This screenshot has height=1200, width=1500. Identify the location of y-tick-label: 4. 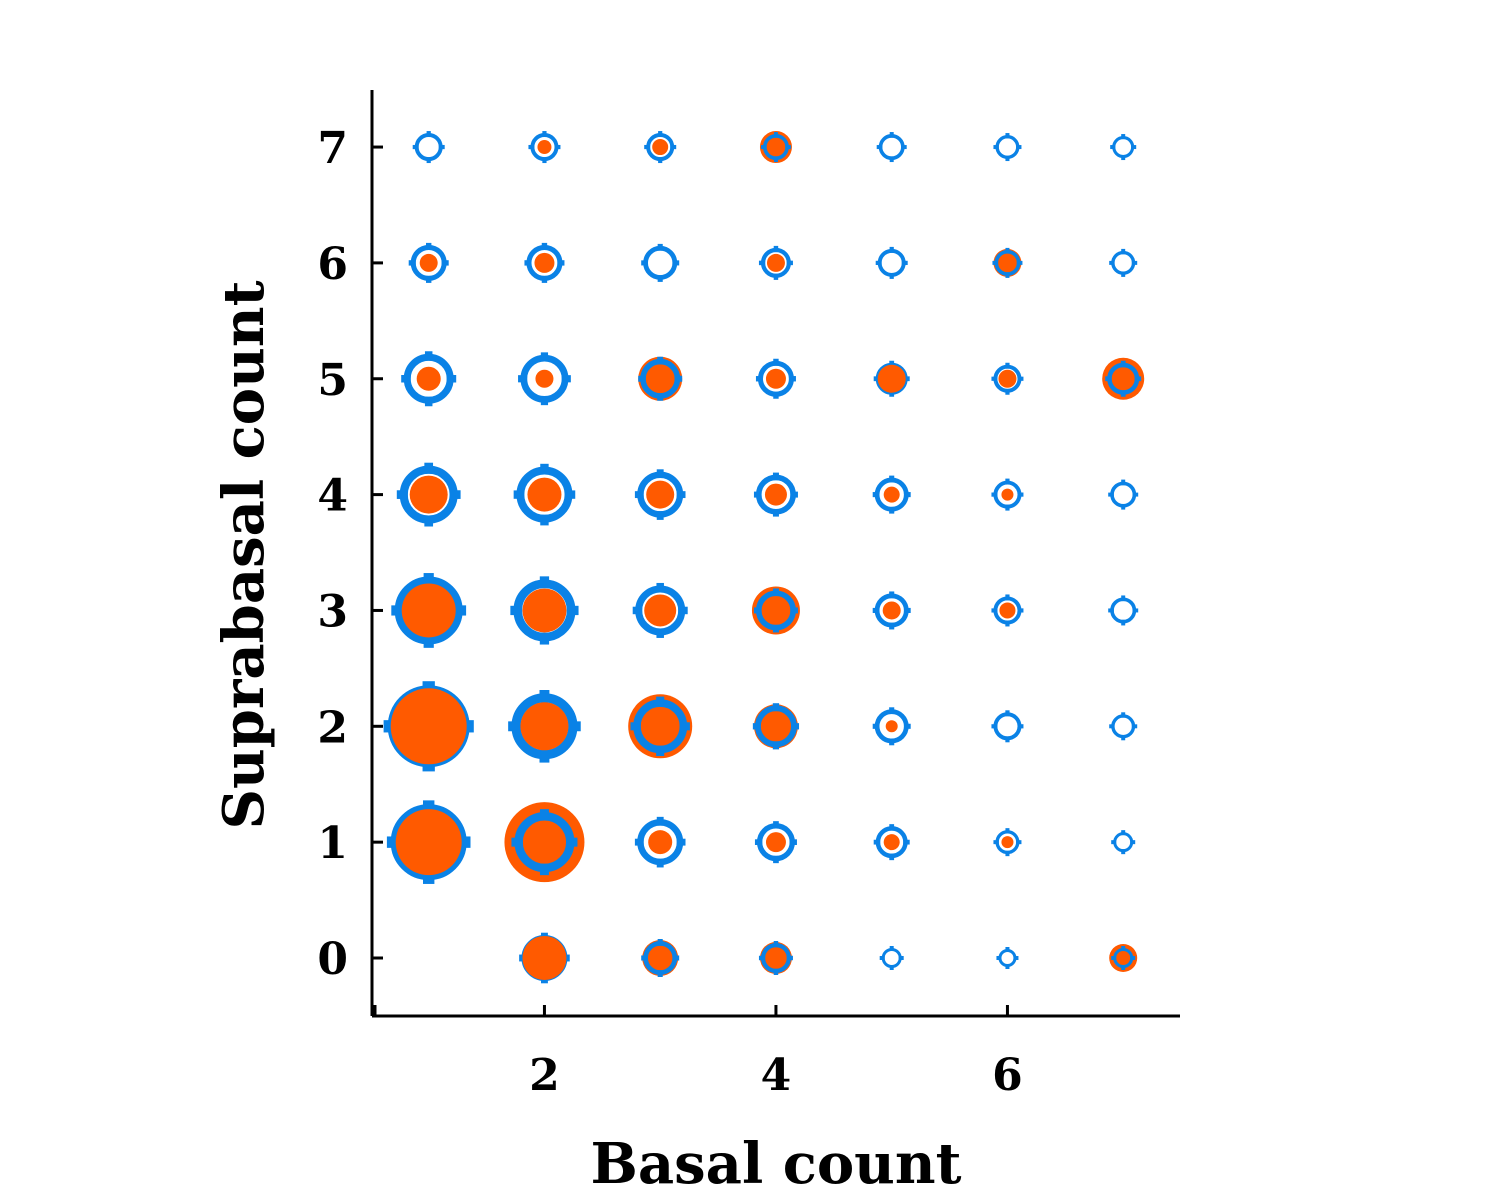
(332, 496).